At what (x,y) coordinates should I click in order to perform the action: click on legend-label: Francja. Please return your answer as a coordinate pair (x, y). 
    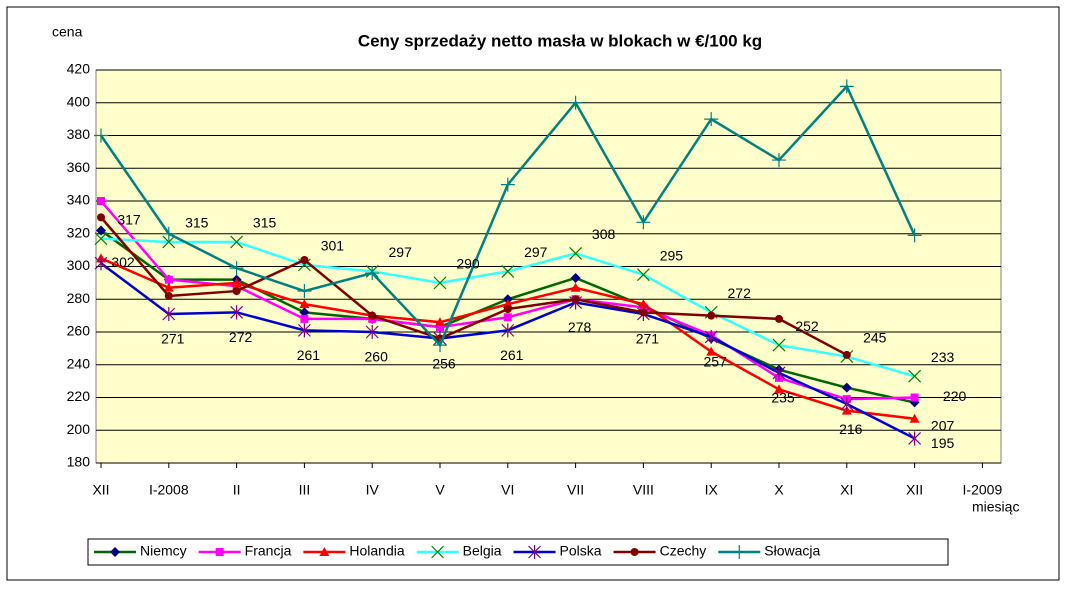
    Looking at the image, I should click on (268, 551).